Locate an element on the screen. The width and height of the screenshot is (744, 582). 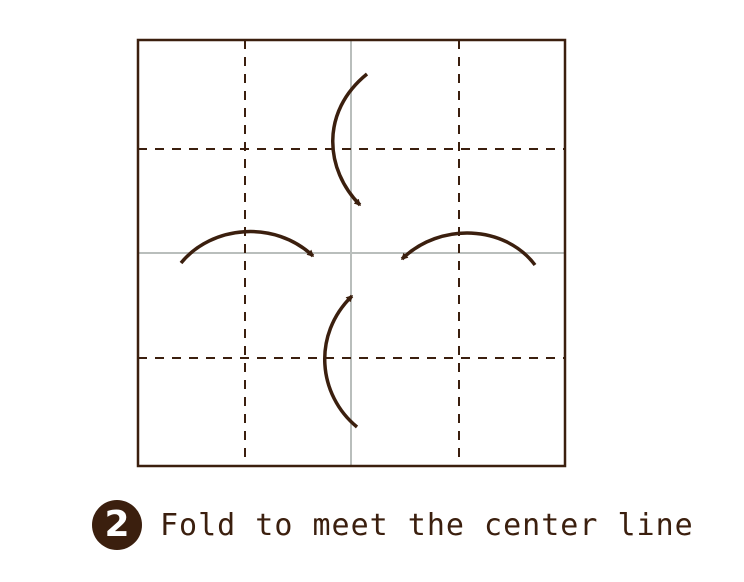
fold-arrow-bottom is located at coordinates (340, 361).